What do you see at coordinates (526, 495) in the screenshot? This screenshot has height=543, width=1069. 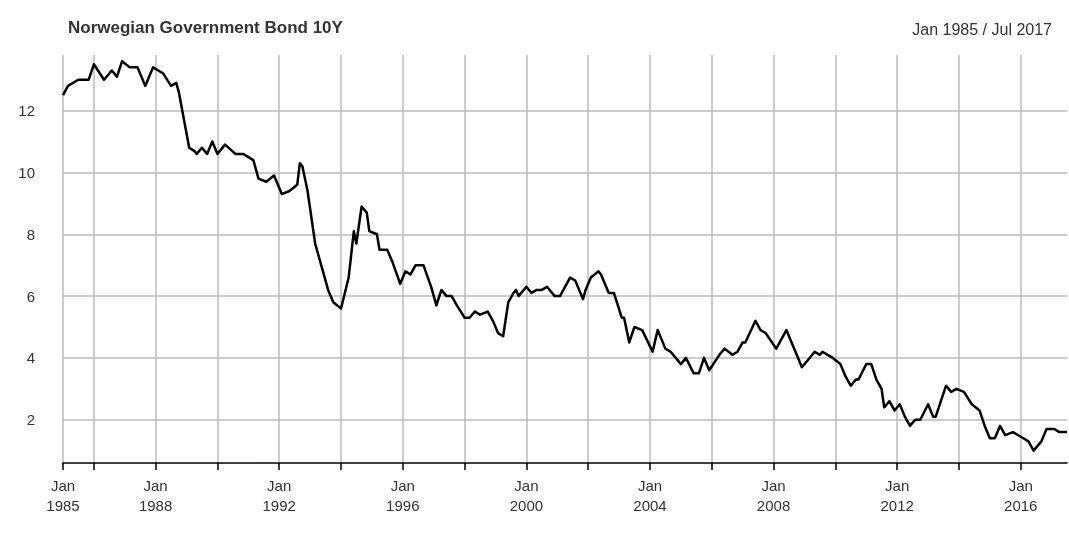 I see `x-tick-label: Jan 2000` at bounding box center [526, 495].